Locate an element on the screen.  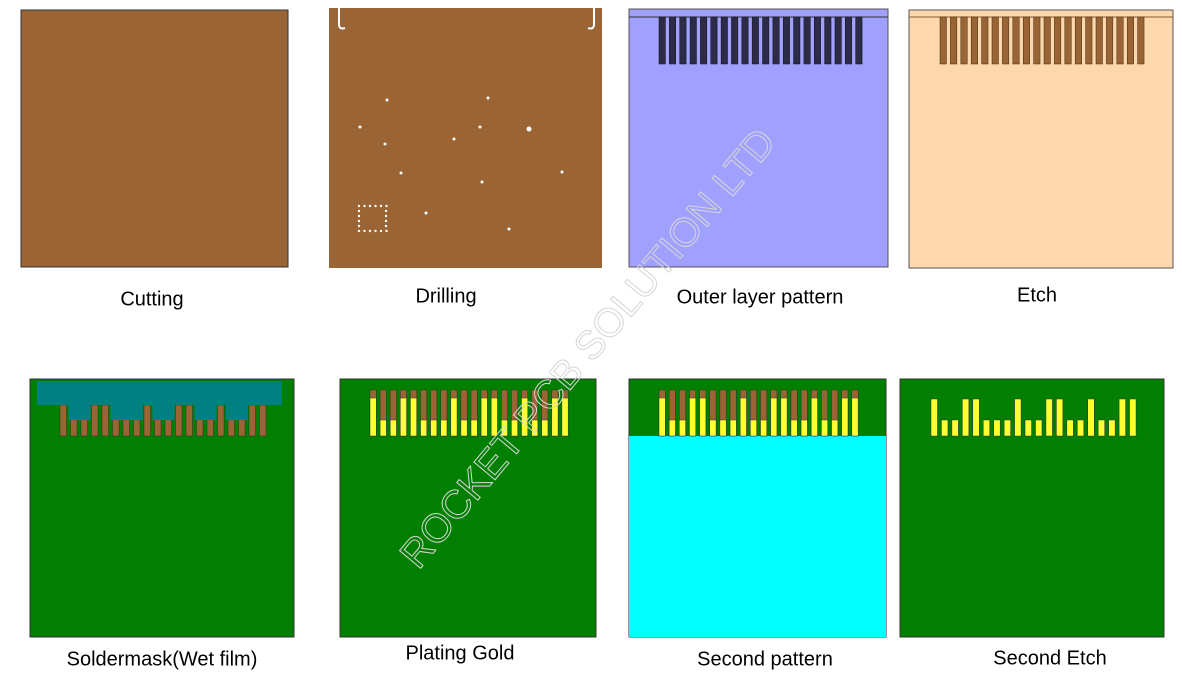
board-cutting is located at coordinates (154, 138).